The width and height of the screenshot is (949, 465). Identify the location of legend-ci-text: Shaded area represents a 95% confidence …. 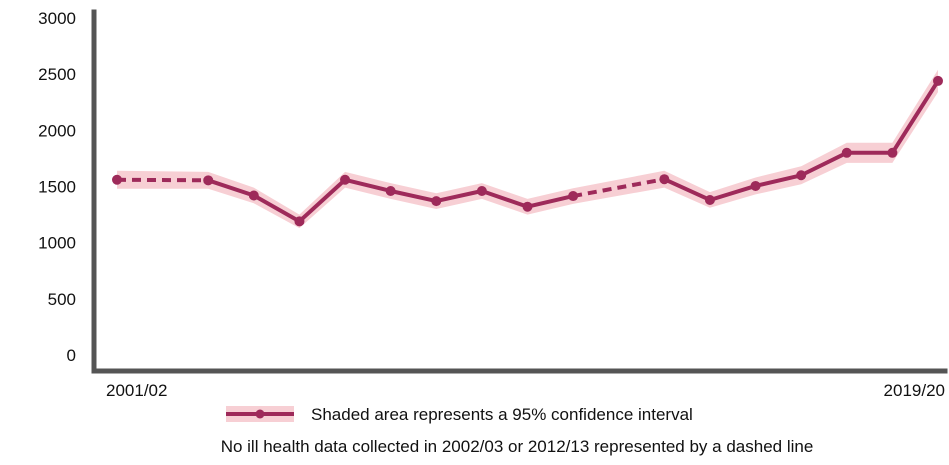
(502, 414).